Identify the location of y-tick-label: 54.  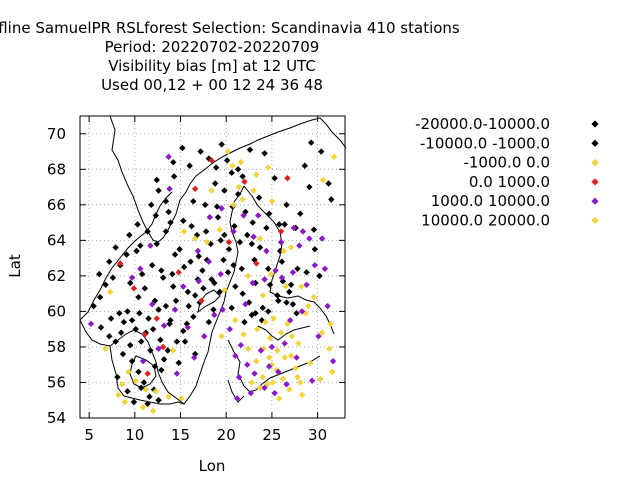
(56, 418).